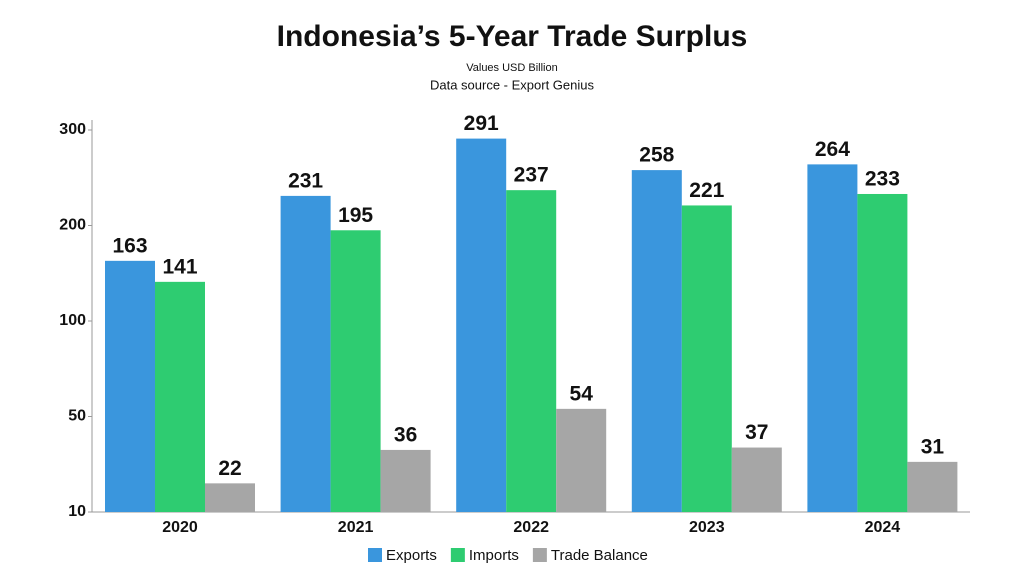 The height and width of the screenshot is (576, 1024). I want to click on data-label: 36, so click(405, 434).